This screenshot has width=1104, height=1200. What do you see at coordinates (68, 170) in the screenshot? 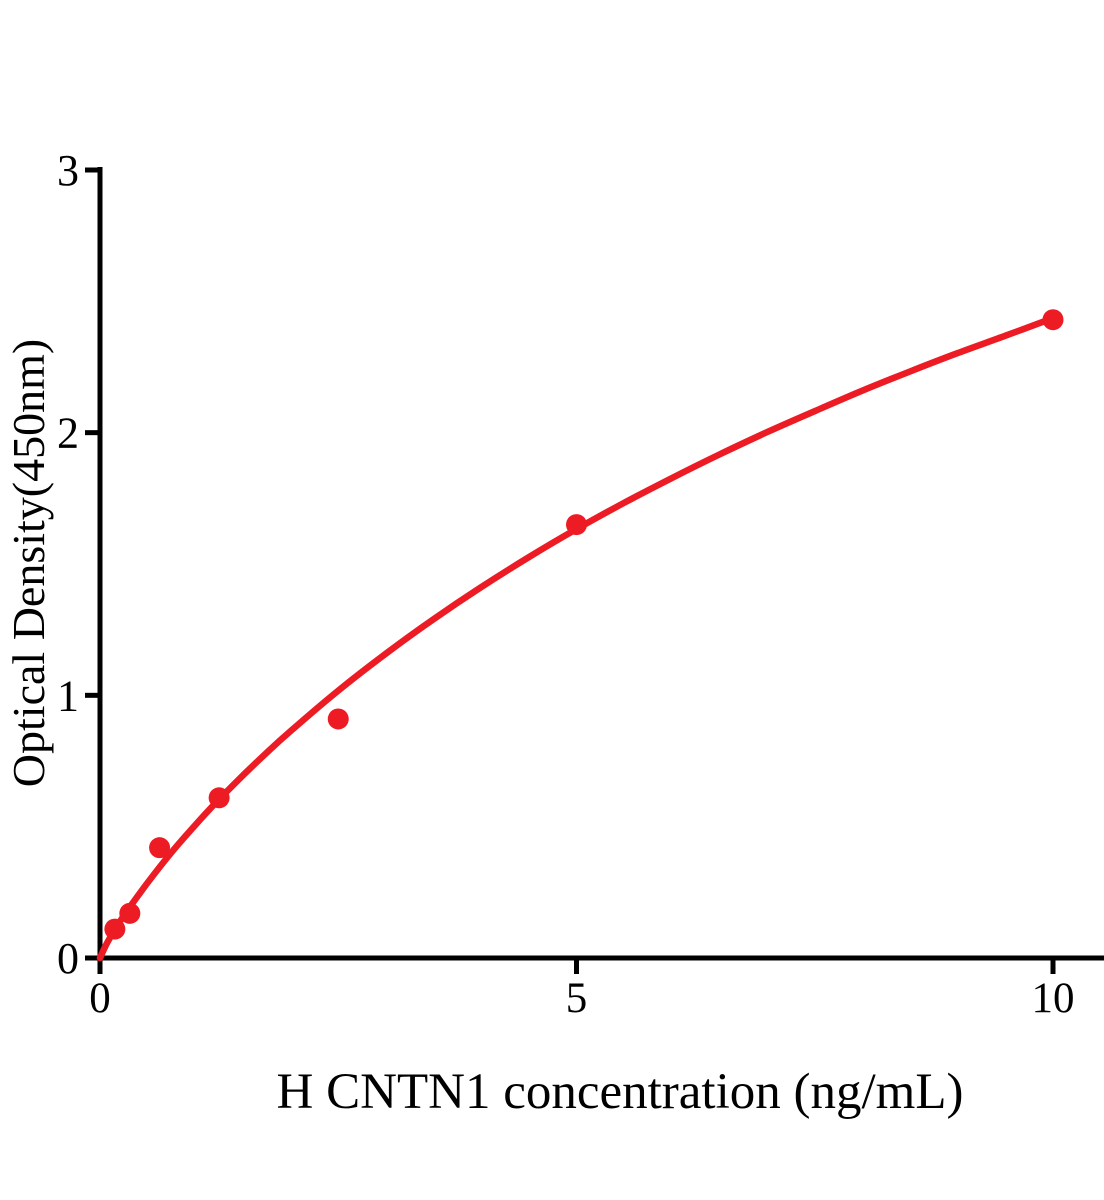
I see `y-tick-label: 3` at bounding box center [68, 170].